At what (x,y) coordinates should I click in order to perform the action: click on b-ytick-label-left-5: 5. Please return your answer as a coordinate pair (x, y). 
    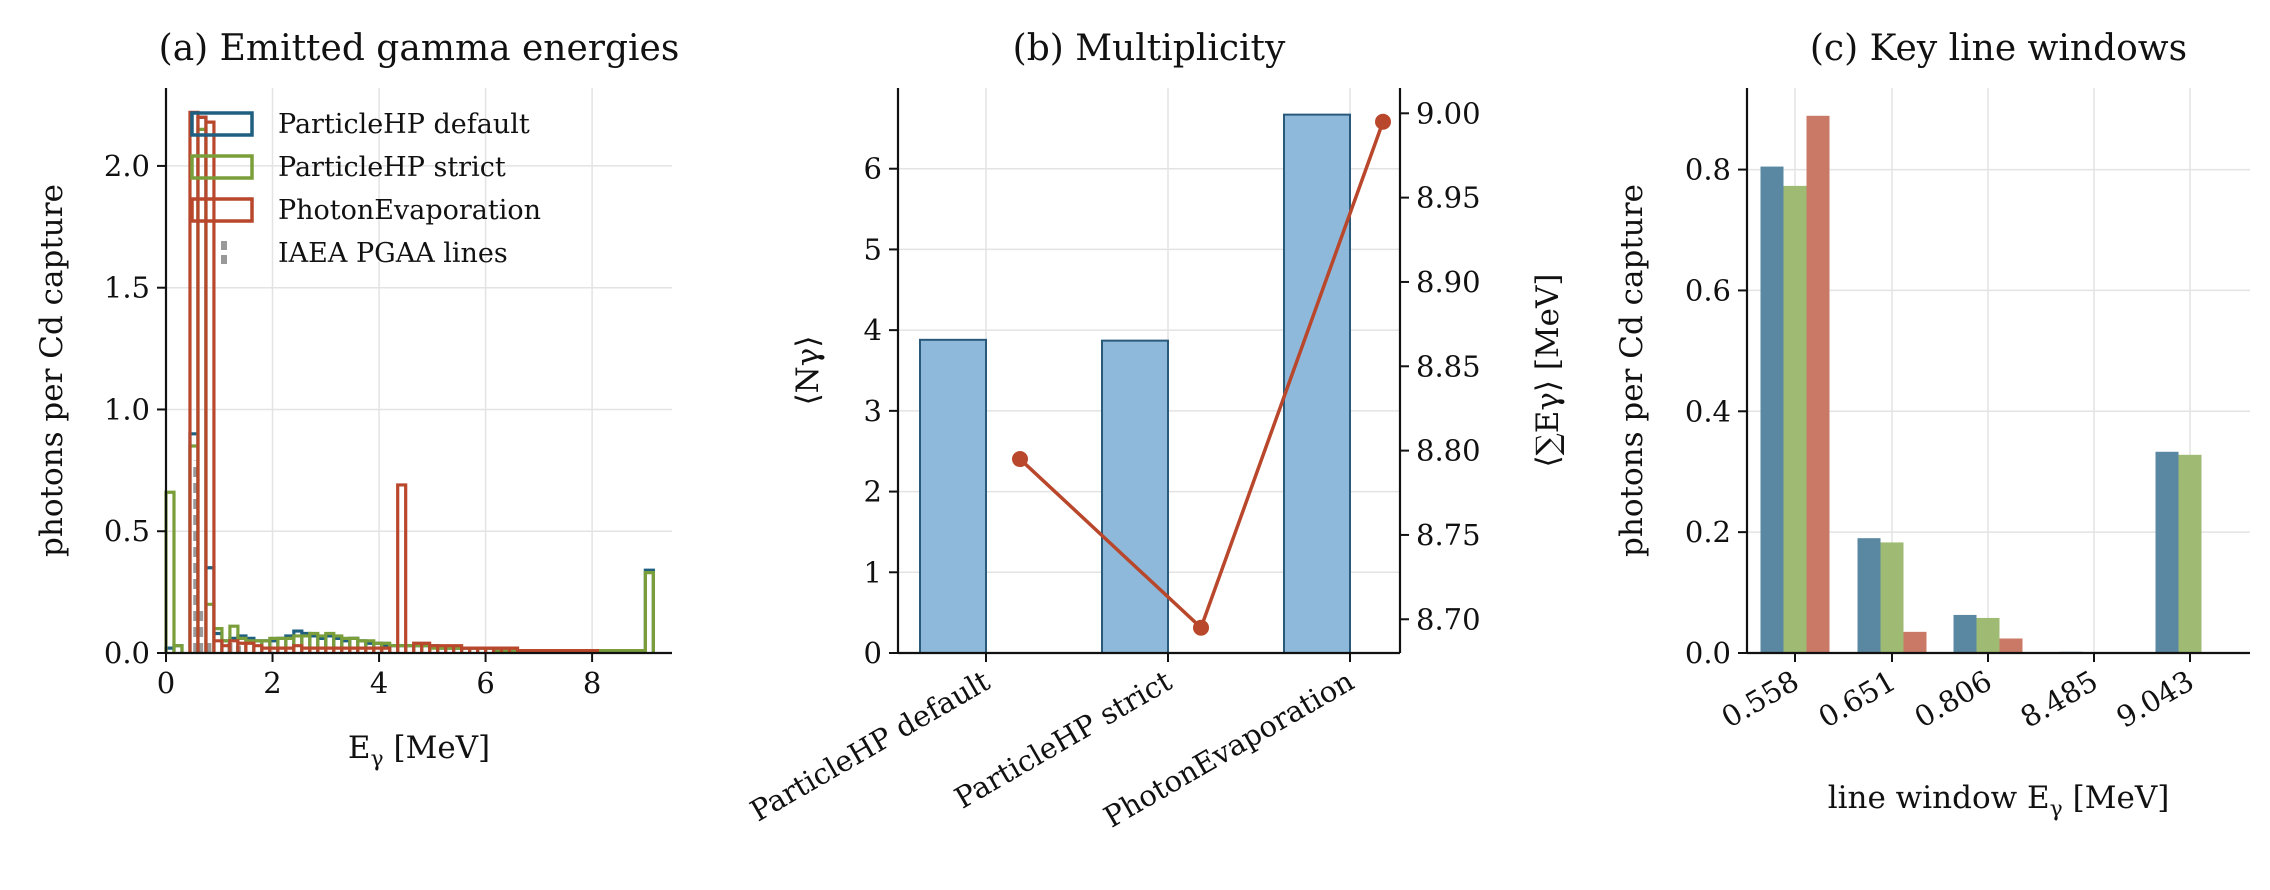
    Looking at the image, I should click on (873, 249).